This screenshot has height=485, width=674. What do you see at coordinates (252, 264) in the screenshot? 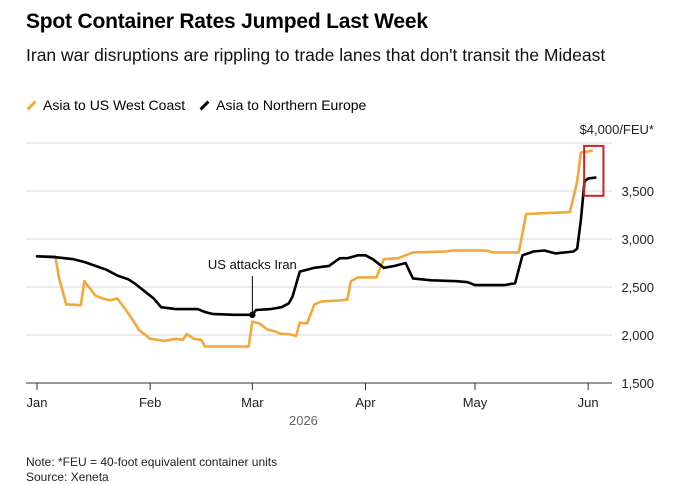
I see `annotation-label: US attacks Iran` at bounding box center [252, 264].